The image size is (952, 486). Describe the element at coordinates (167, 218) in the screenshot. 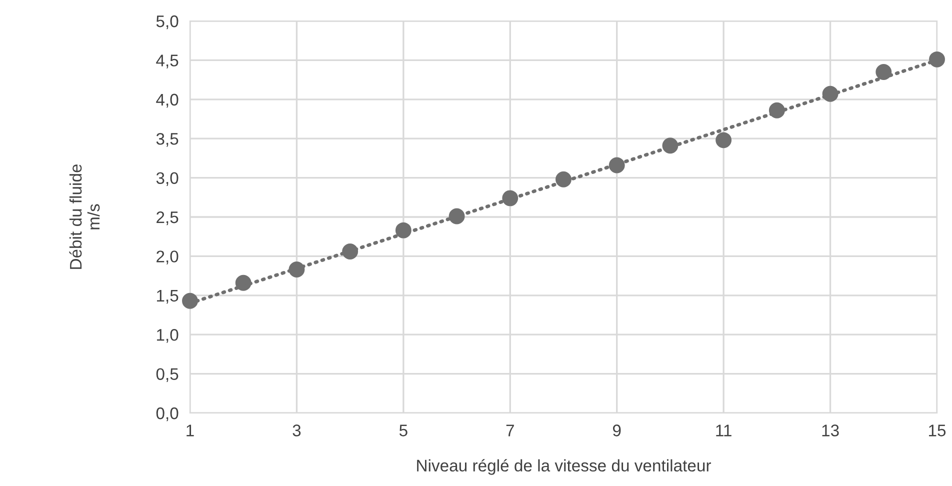

I see `y-tick-label: 2,5` at that location.